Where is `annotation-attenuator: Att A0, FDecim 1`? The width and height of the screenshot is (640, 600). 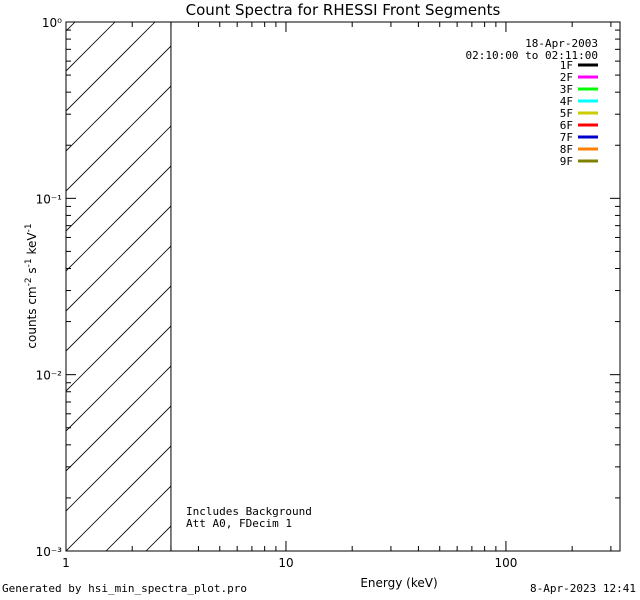 annotation-attenuator: Att A0, FDecim 1 is located at coordinates (239, 523).